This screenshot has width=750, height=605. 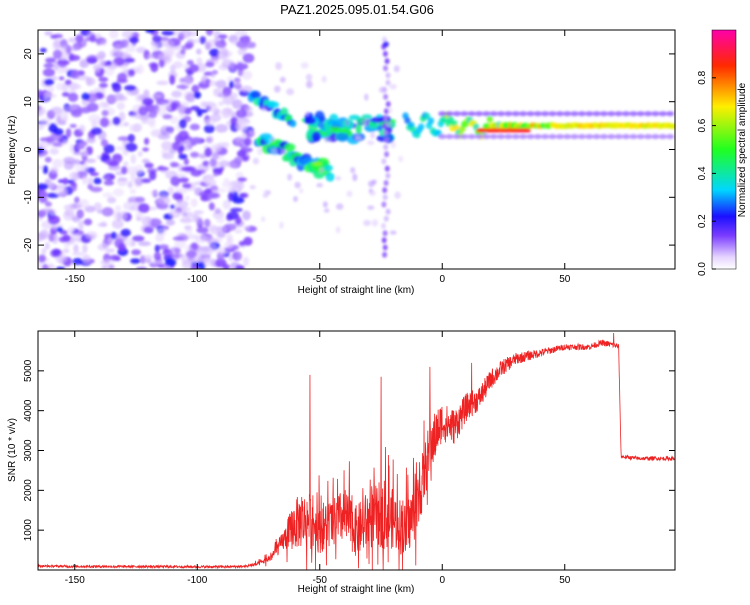 I want to click on colorbar-tick-label: 0.0, so click(x=702, y=269).